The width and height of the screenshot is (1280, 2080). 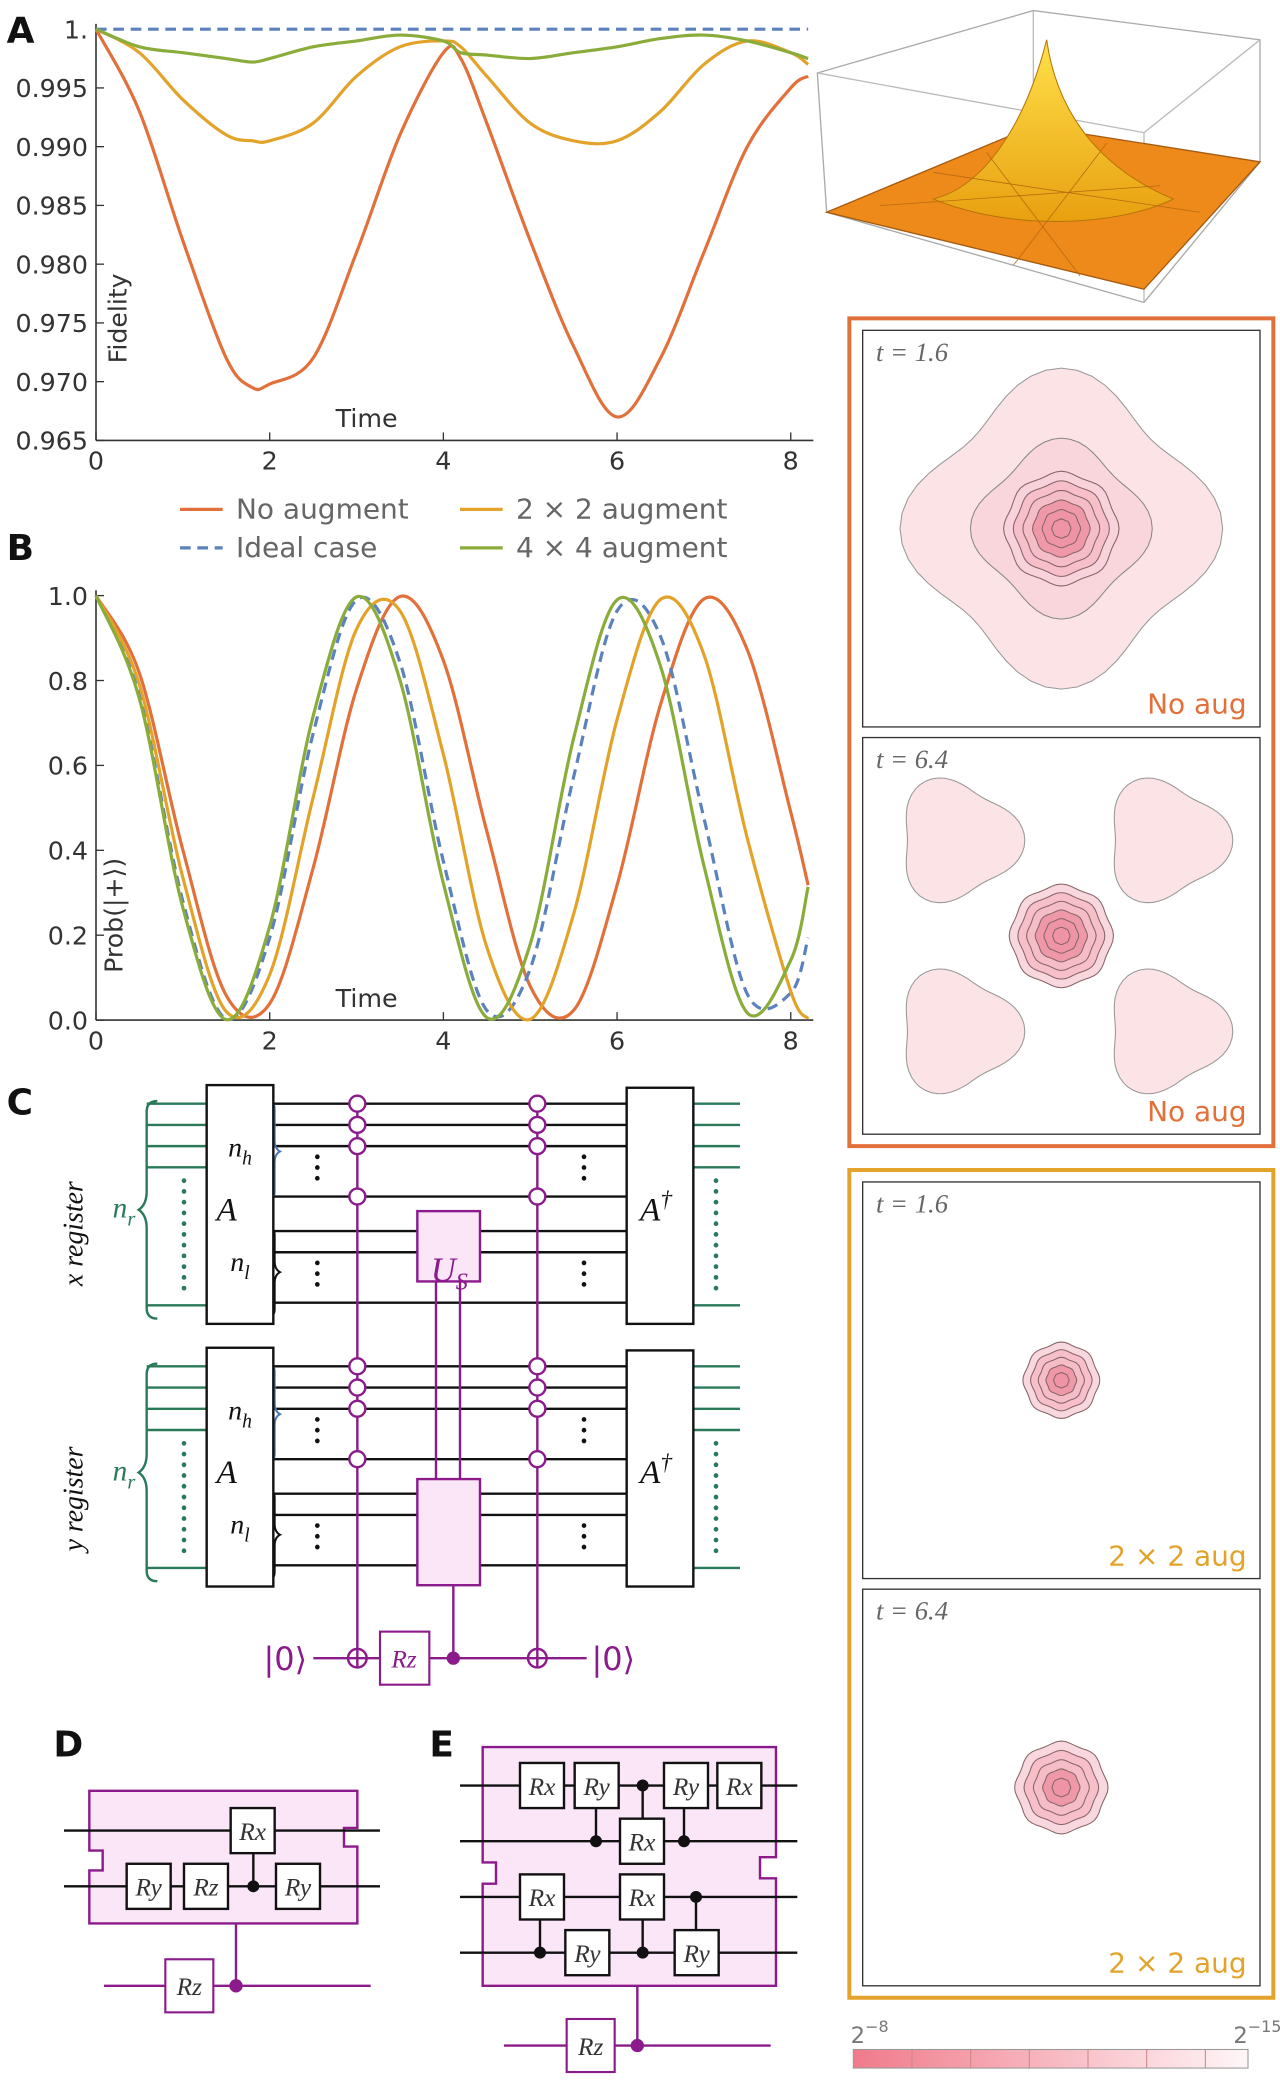 What do you see at coordinates (68, 596) in the screenshot?
I see `y-tick-label: 1.0` at bounding box center [68, 596].